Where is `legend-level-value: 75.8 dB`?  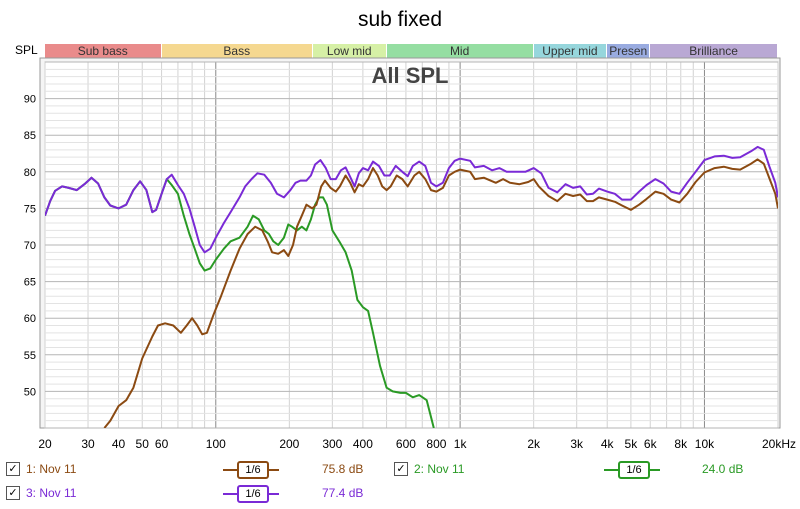 legend-level-value: 75.8 dB is located at coordinates (343, 469).